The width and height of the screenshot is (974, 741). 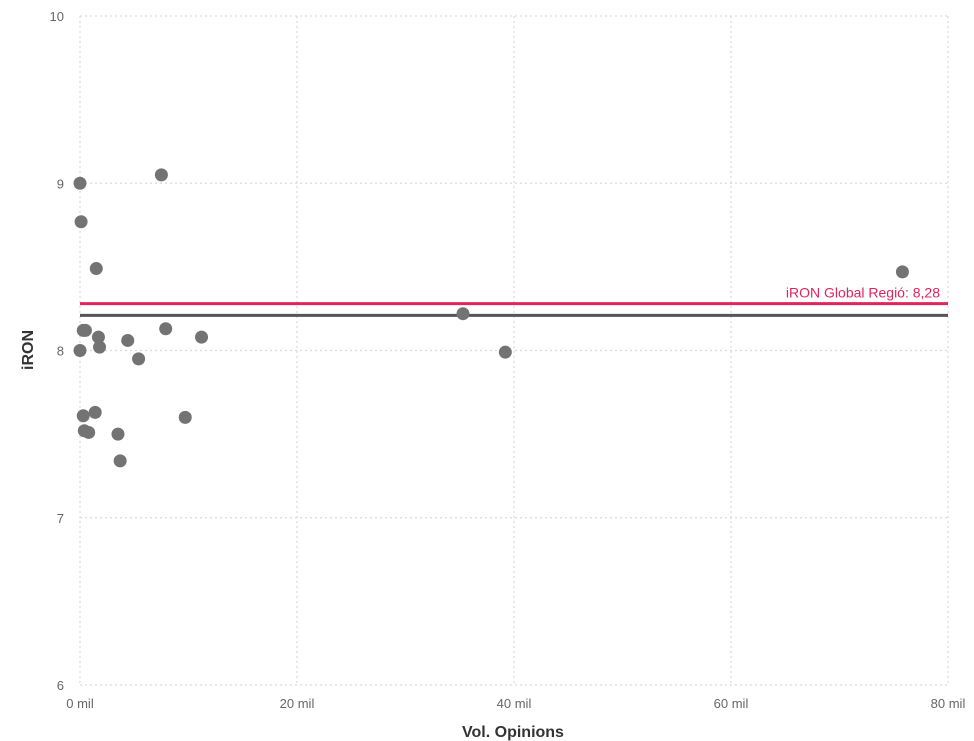 I want to click on x-tick-label: 80 mil, so click(x=948, y=703).